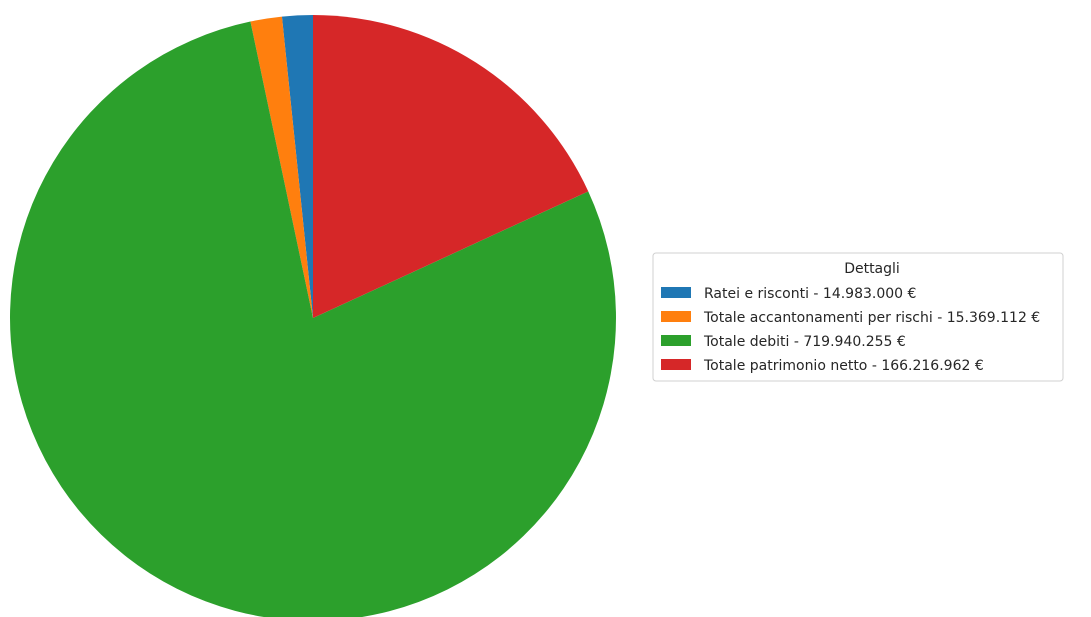 The height and width of the screenshot is (617, 1091). I want to click on legend-title: Dettagli, so click(872, 269).